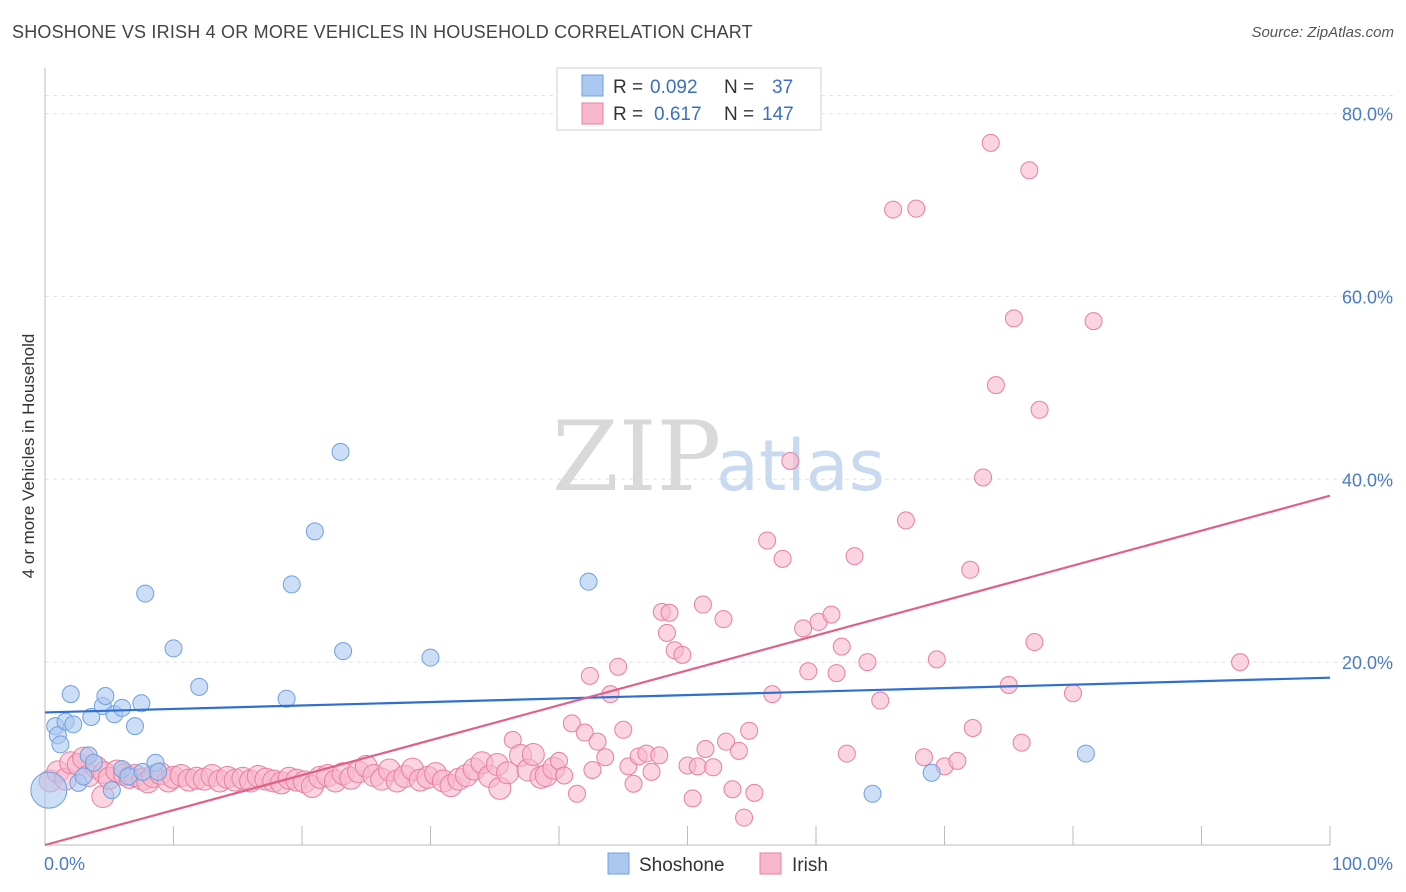 This screenshot has height=892, width=1406. Describe the element at coordinates (674, 87) in the screenshot. I see `legend-r-value-shoshone: 0.092` at that location.